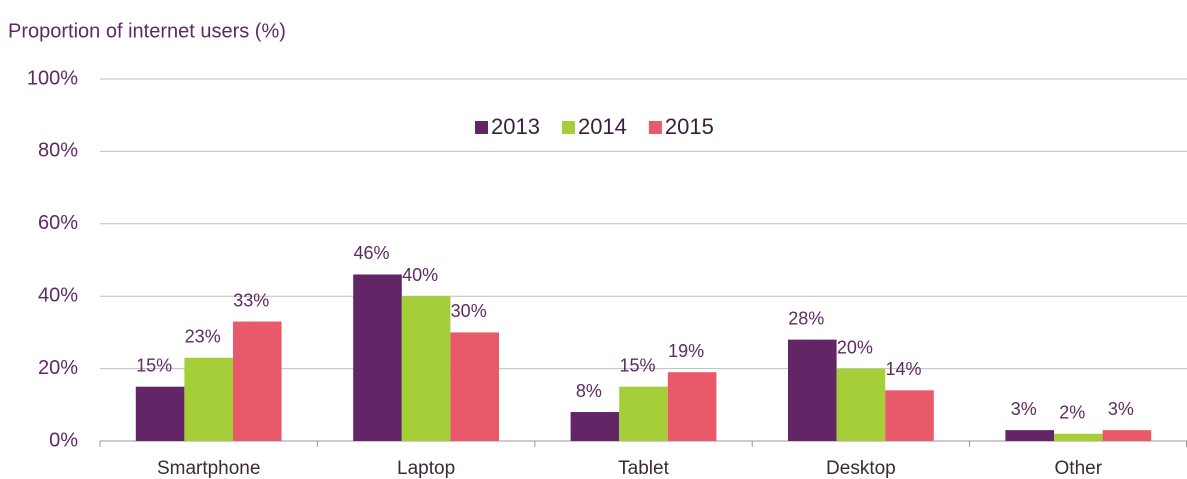 The width and height of the screenshot is (1187, 479). Describe the element at coordinates (58, 295) in the screenshot. I see `y-tick-label: 40%` at that location.